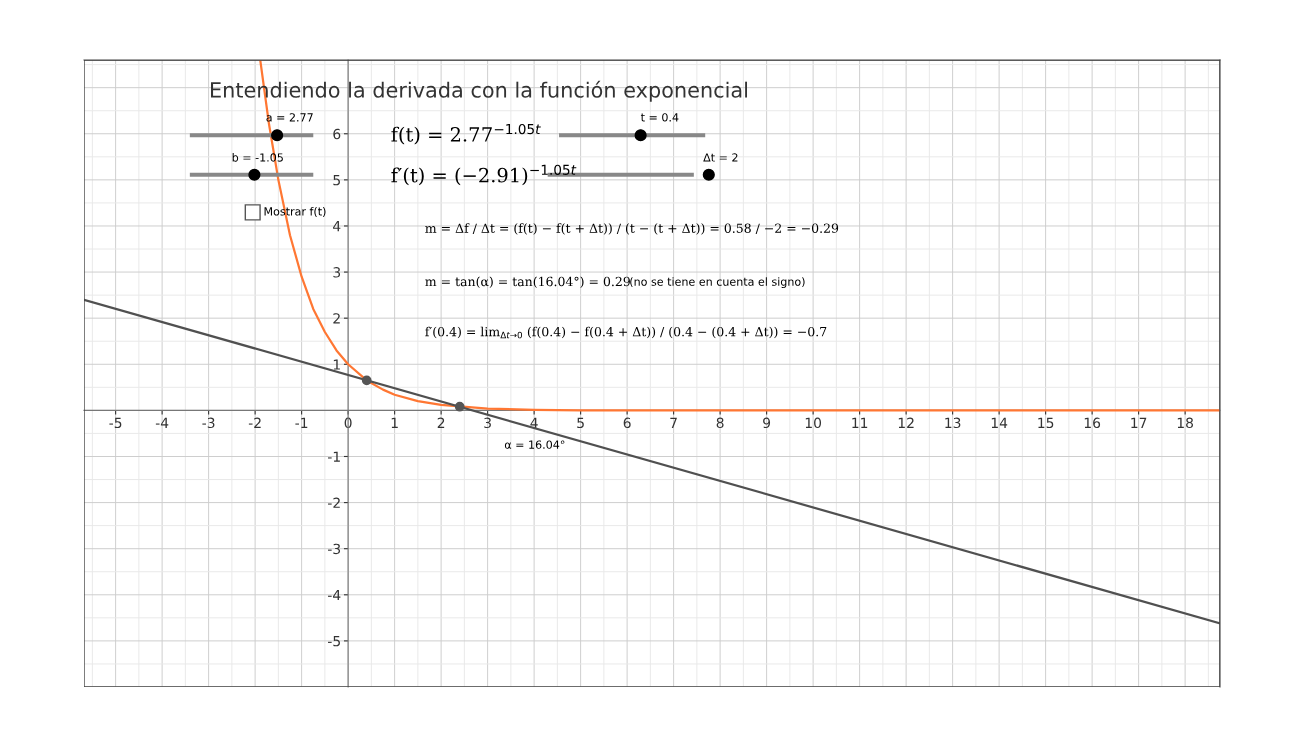  Describe the element at coordinates (334, 456) in the screenshot. I see `y-tick-label: -1` at that location.